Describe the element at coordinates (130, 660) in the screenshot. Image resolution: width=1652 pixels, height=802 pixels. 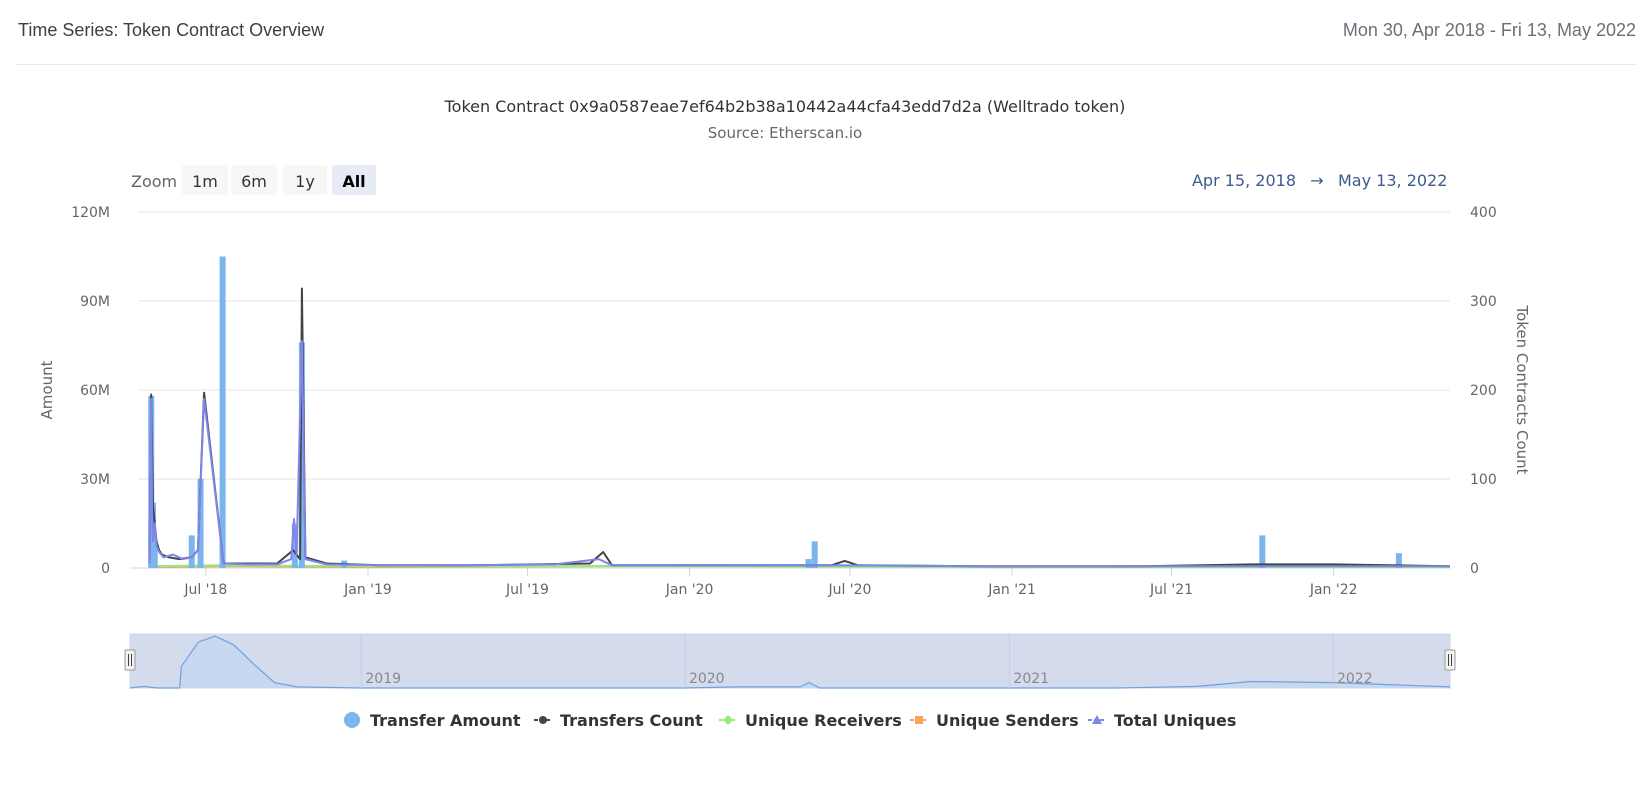
I see `navigator-handle-left` at that location.